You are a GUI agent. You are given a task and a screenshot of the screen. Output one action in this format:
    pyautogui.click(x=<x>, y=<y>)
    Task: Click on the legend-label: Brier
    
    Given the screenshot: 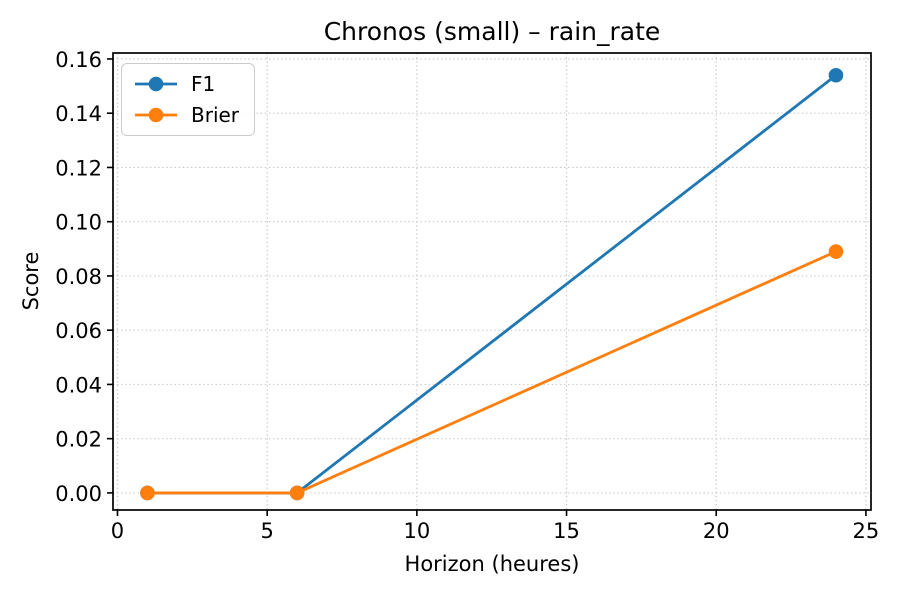 What is the action you would take?
    pyautogui.click(x=215, y=115)
    